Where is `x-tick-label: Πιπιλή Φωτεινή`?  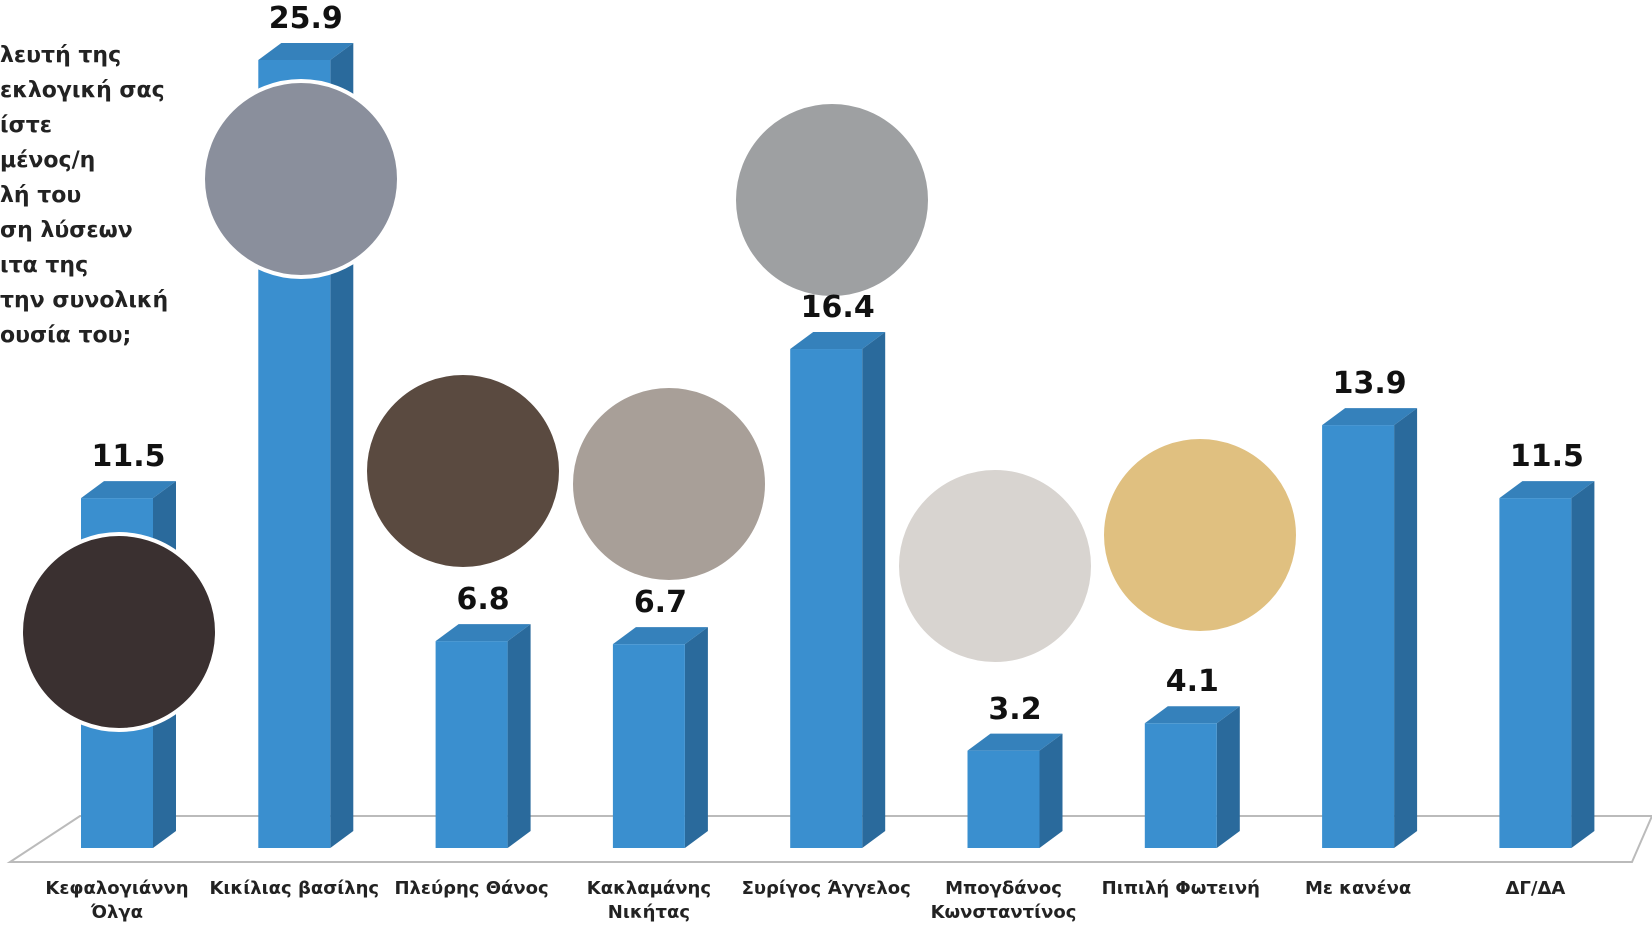 x-tick-label: Πιπιλή Φωτεινή is located at coordinates (1180, 888).